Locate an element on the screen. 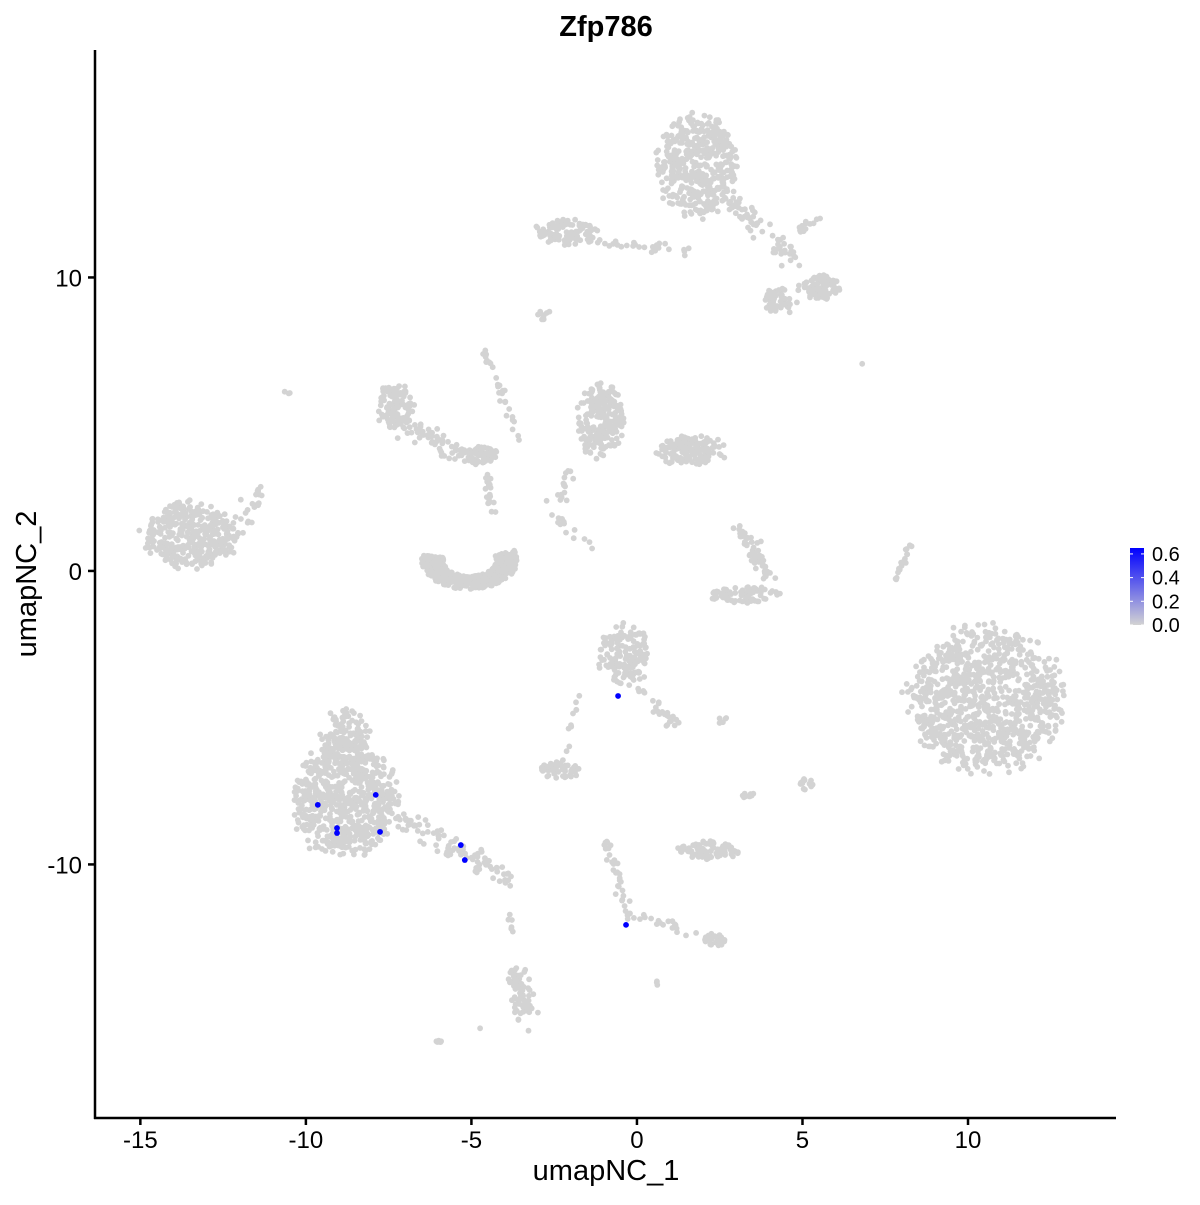  expressing-cell-point is located at coordinates (375, 794).